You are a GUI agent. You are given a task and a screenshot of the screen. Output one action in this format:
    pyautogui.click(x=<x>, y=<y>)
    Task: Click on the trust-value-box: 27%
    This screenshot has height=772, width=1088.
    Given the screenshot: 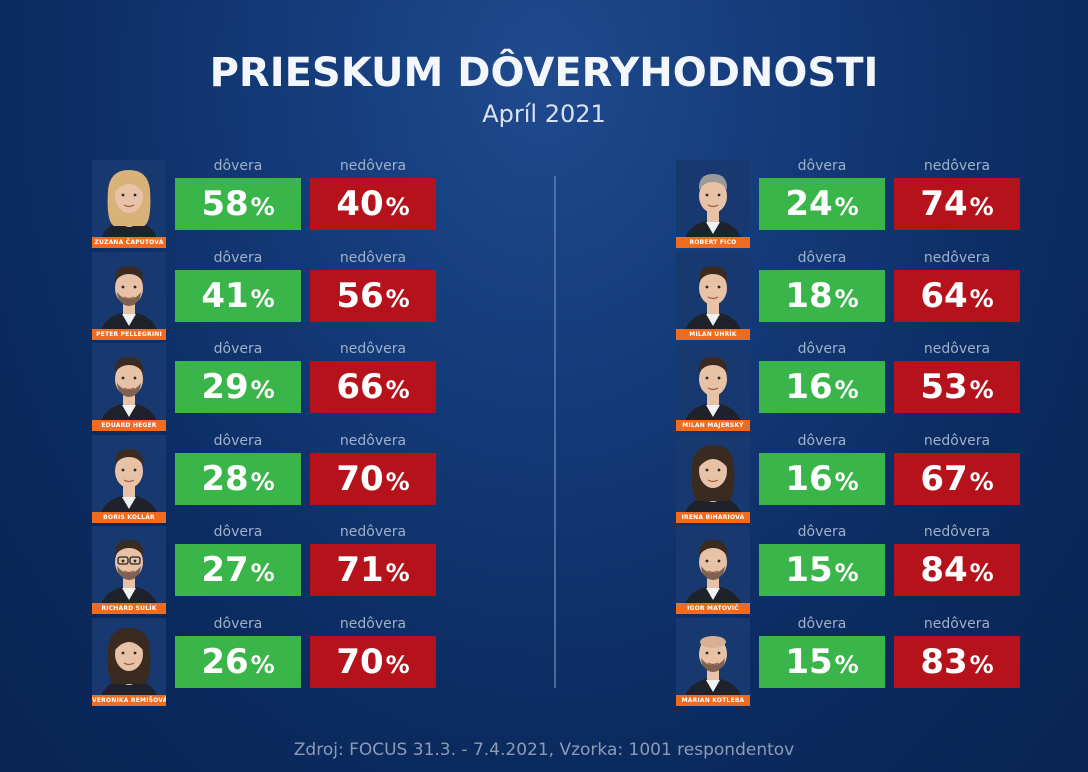 What is the action you would take?
    pyautogui.click(x=238, y=570)
    